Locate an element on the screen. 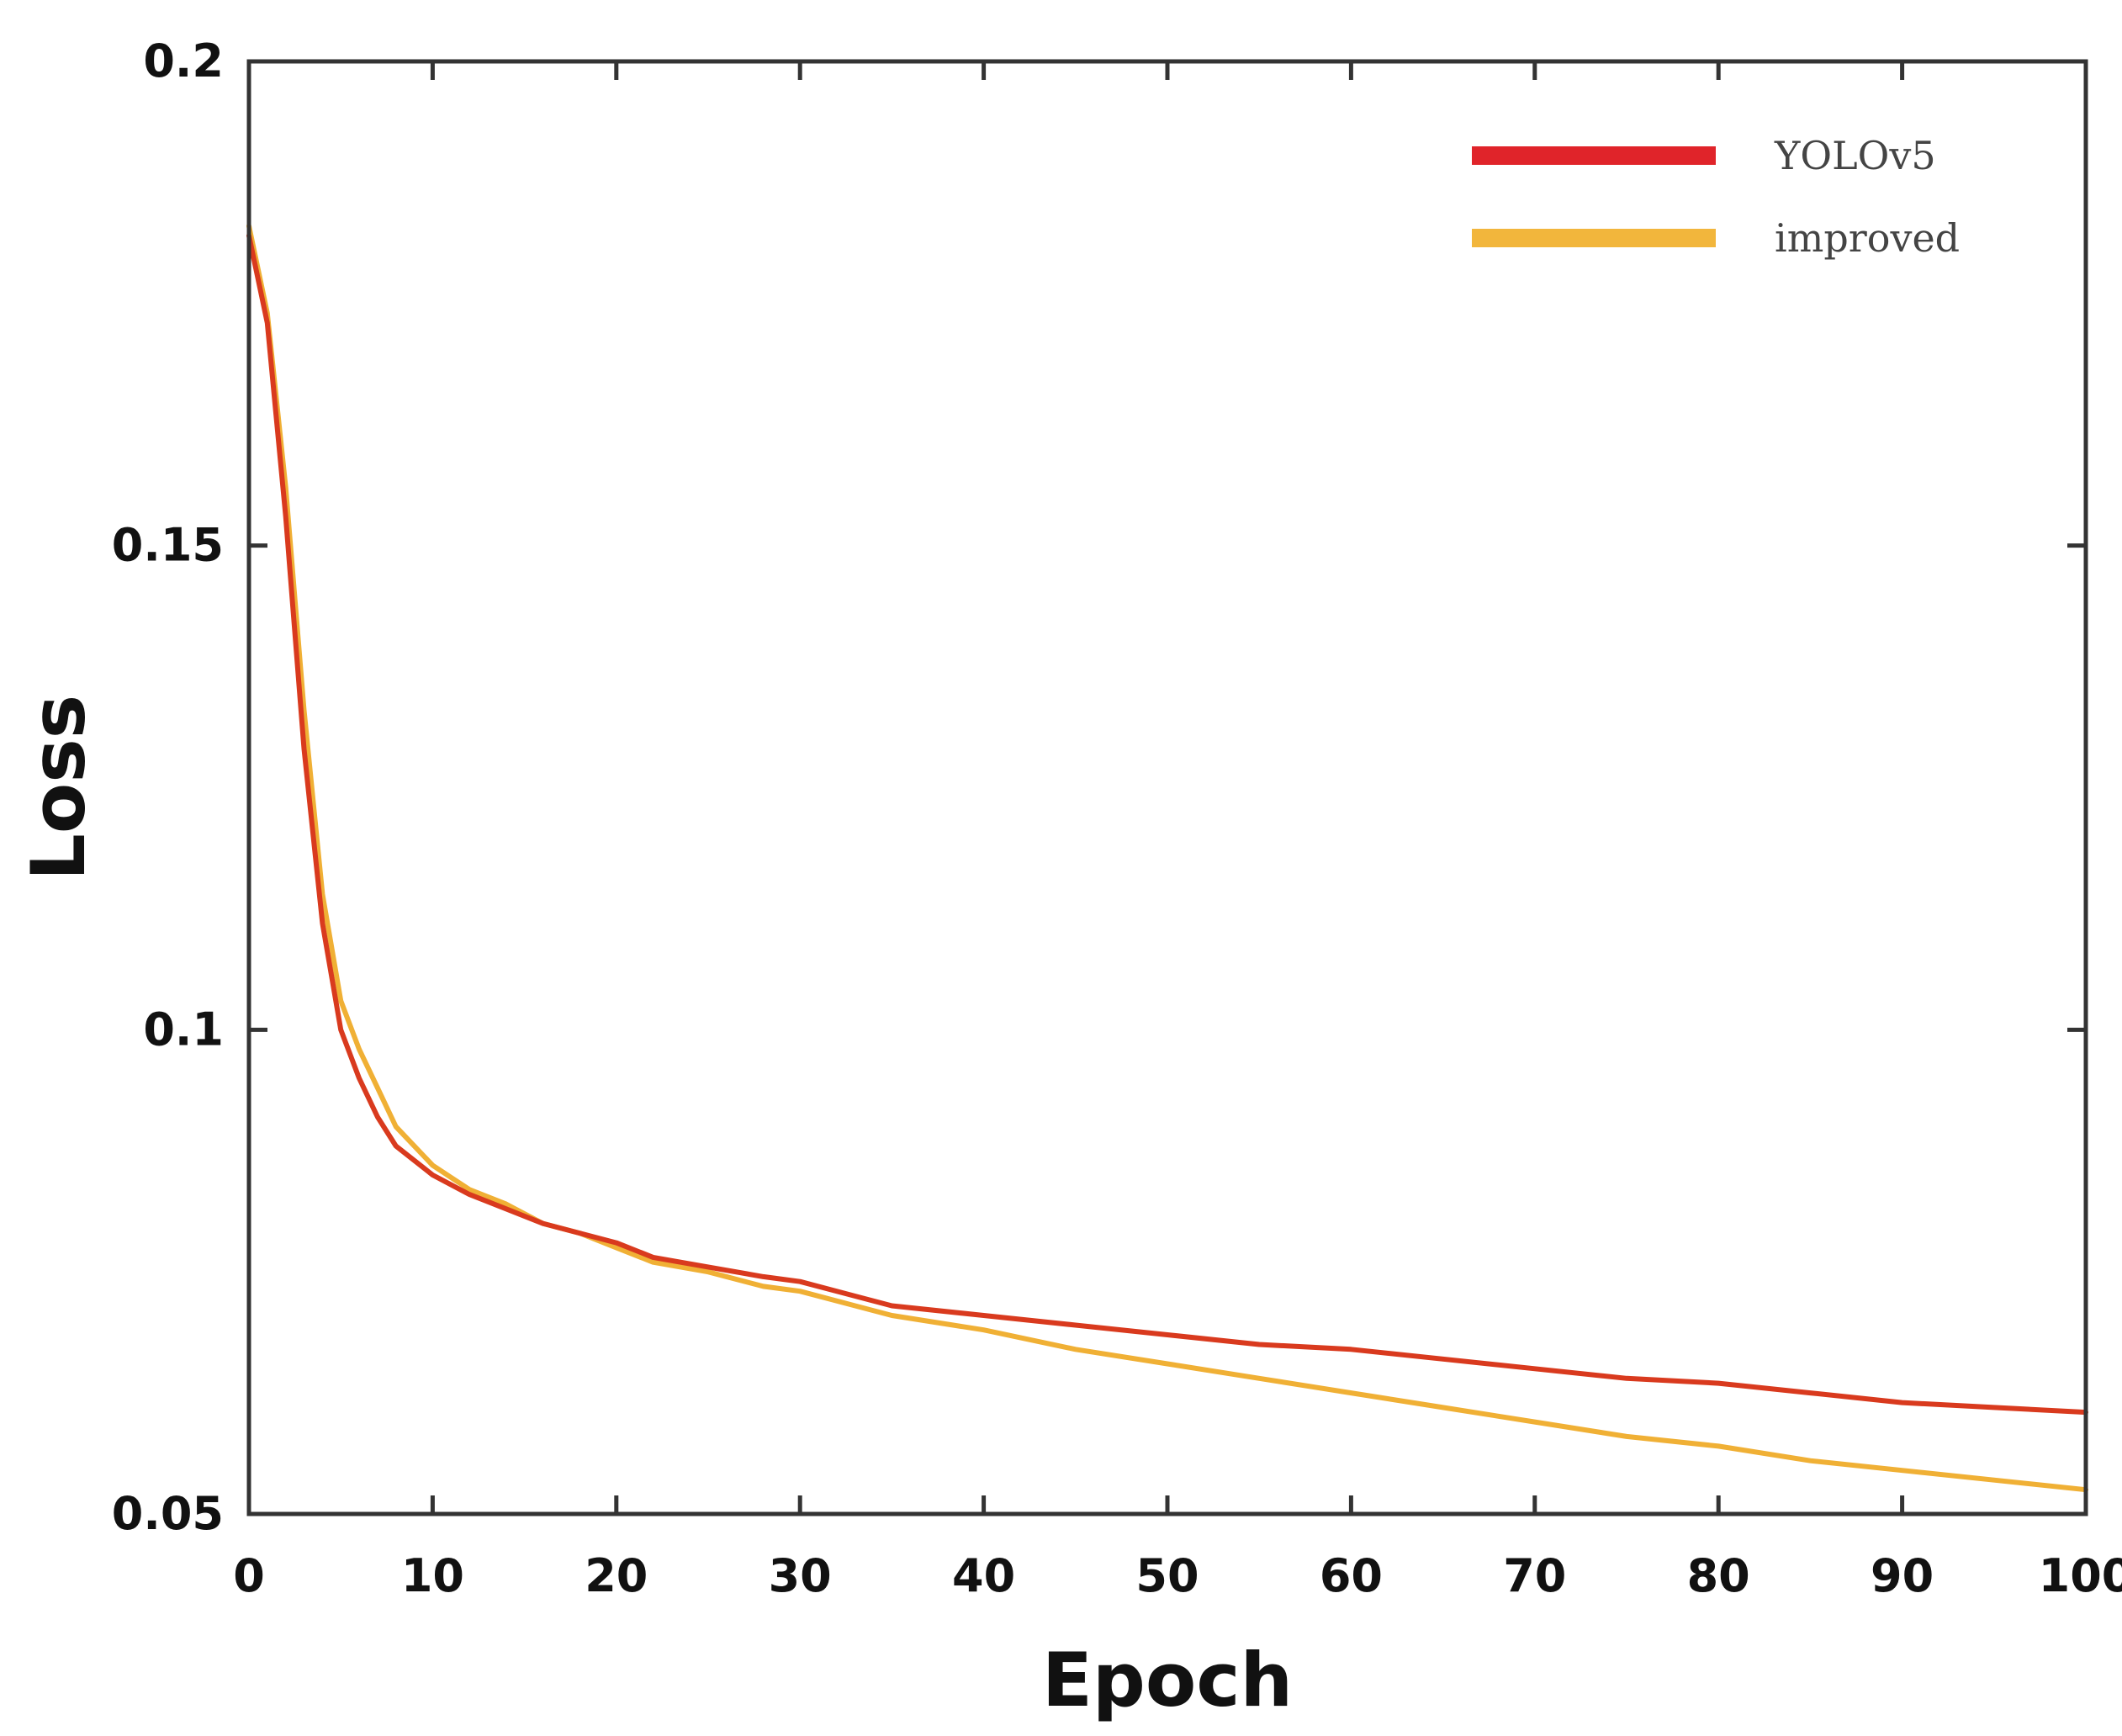 The height and width of the screenshot is (1736, 2122). x-tick-label: 70 is located at coordinates (1534, 1575).